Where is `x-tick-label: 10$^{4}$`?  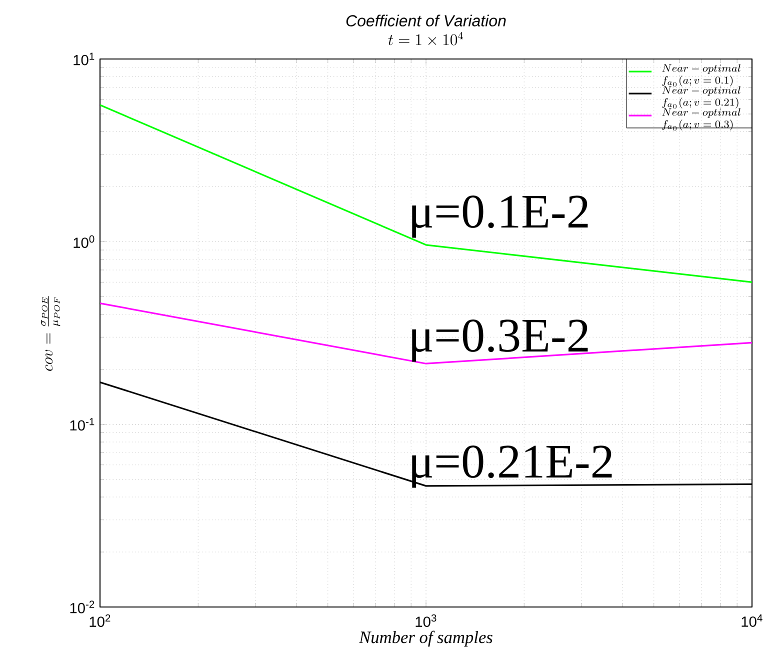 x-tick-label: 10$^{4}$ is located at coordinates (752, 620).